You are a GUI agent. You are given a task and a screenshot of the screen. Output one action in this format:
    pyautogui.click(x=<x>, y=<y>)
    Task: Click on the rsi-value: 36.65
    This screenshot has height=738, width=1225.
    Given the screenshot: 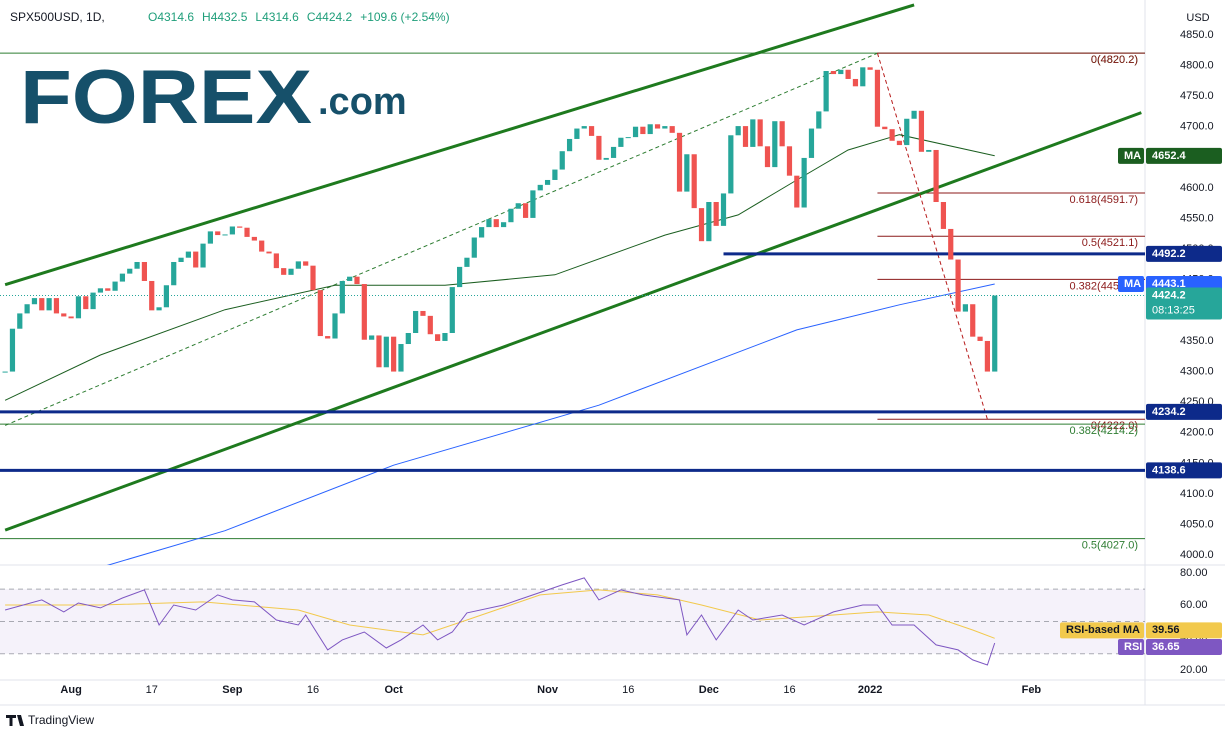 What is the action you would take?
    pyautogui.click(x=1166, y=647)
    